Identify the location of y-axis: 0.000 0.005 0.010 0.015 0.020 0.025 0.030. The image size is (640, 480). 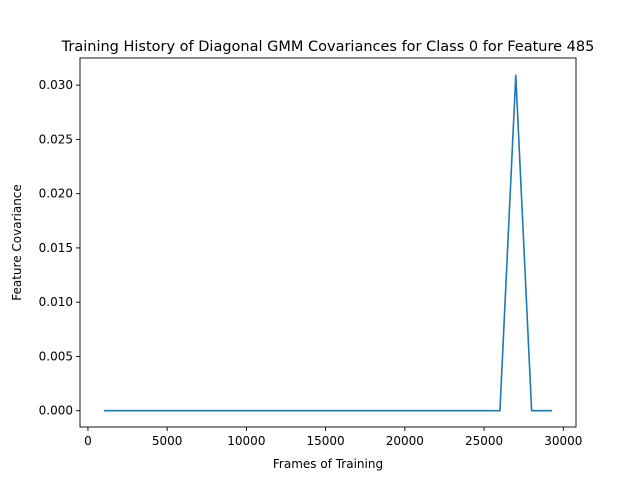
(59, 248).